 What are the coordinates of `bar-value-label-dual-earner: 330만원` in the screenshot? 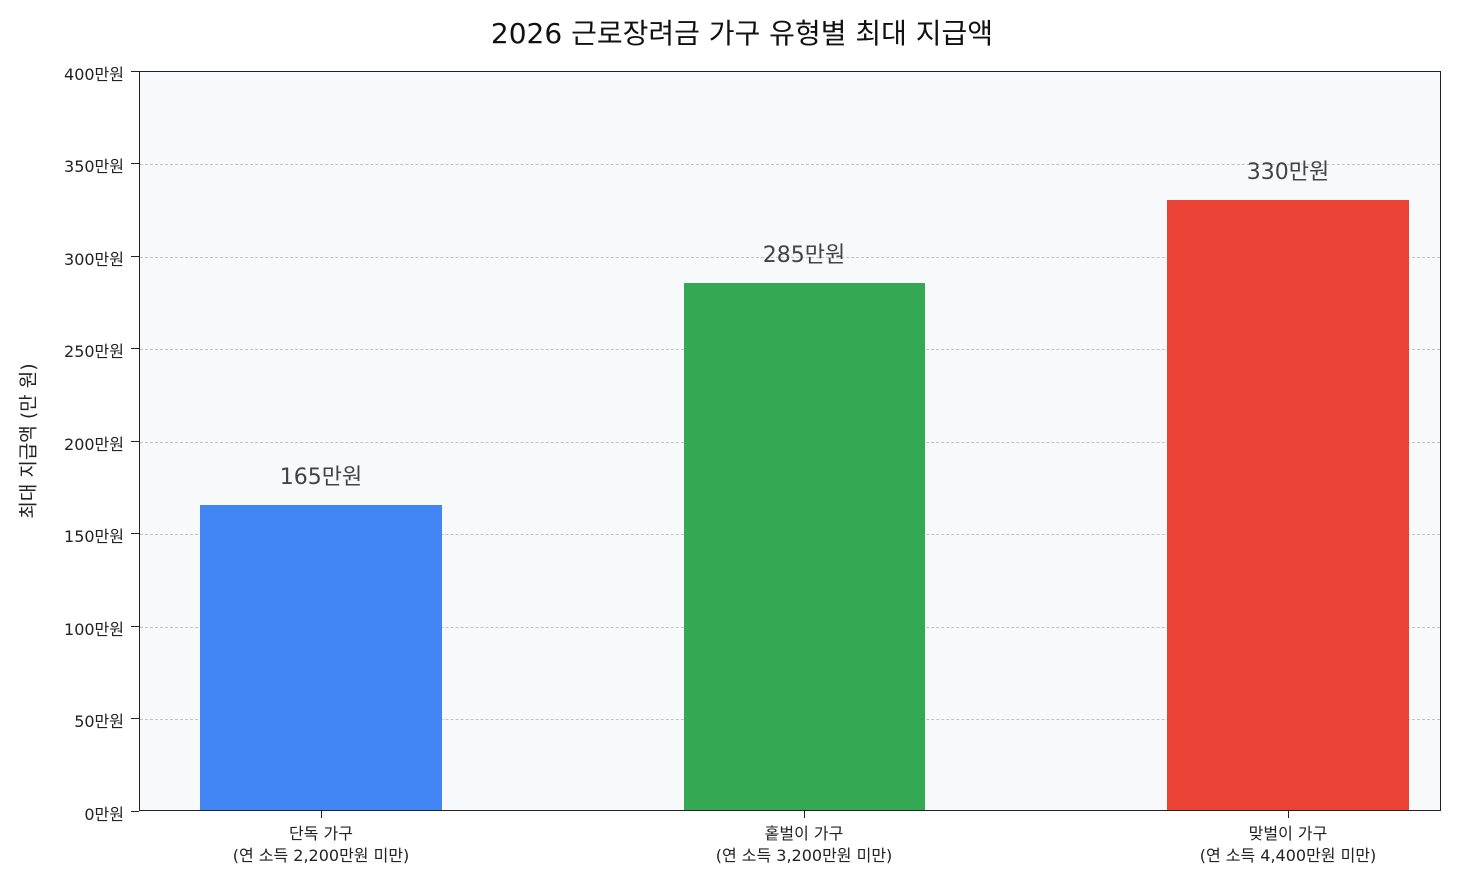 It's located at (1288, 172).